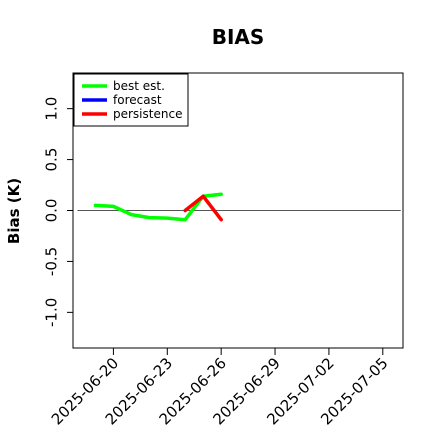  What do you see at coordinates (51, 109) in the screenshot?
I see `y-tick-label: 1.0` at bounding box center [51, 109].